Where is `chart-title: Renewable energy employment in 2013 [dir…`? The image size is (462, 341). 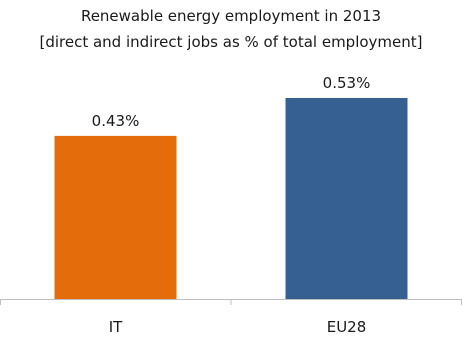
chart-title: Renewable energy employment in 2013 [dir… is located at coordinates (230, 29).